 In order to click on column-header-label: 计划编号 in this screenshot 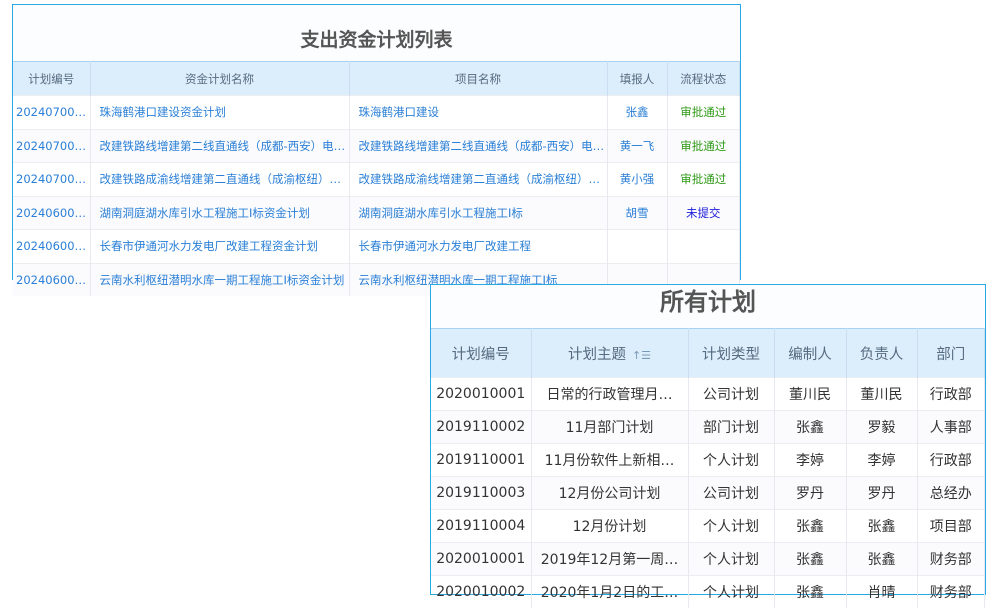, I will do `click(481, 355)`.